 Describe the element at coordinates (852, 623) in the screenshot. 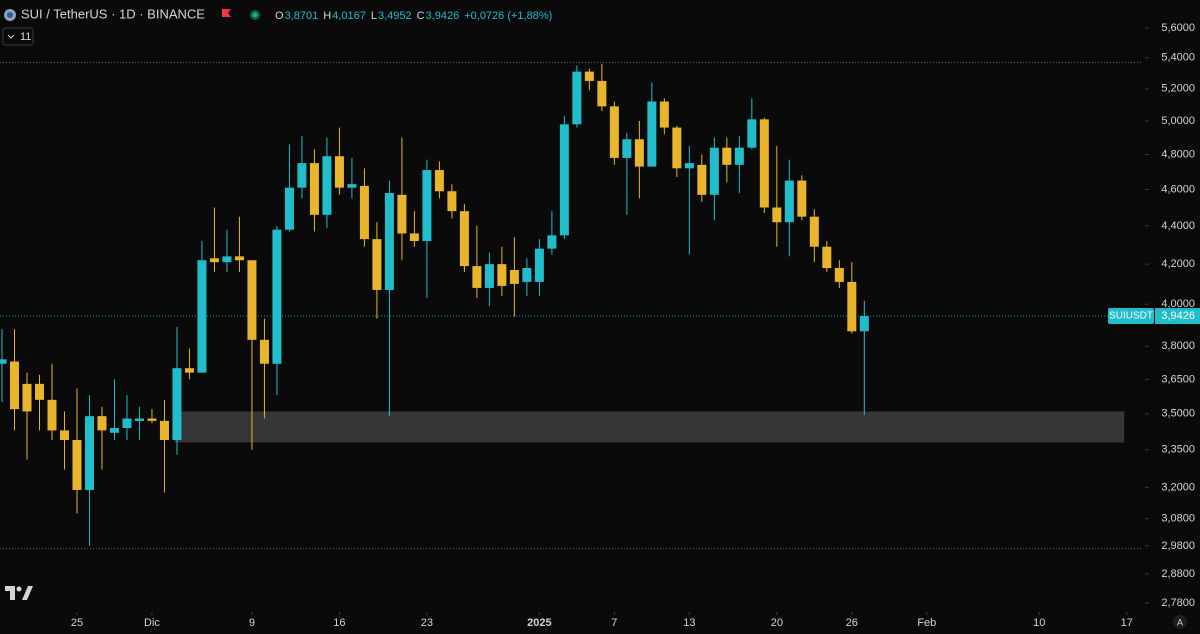

I see `x-tick-label: 26` at that location.